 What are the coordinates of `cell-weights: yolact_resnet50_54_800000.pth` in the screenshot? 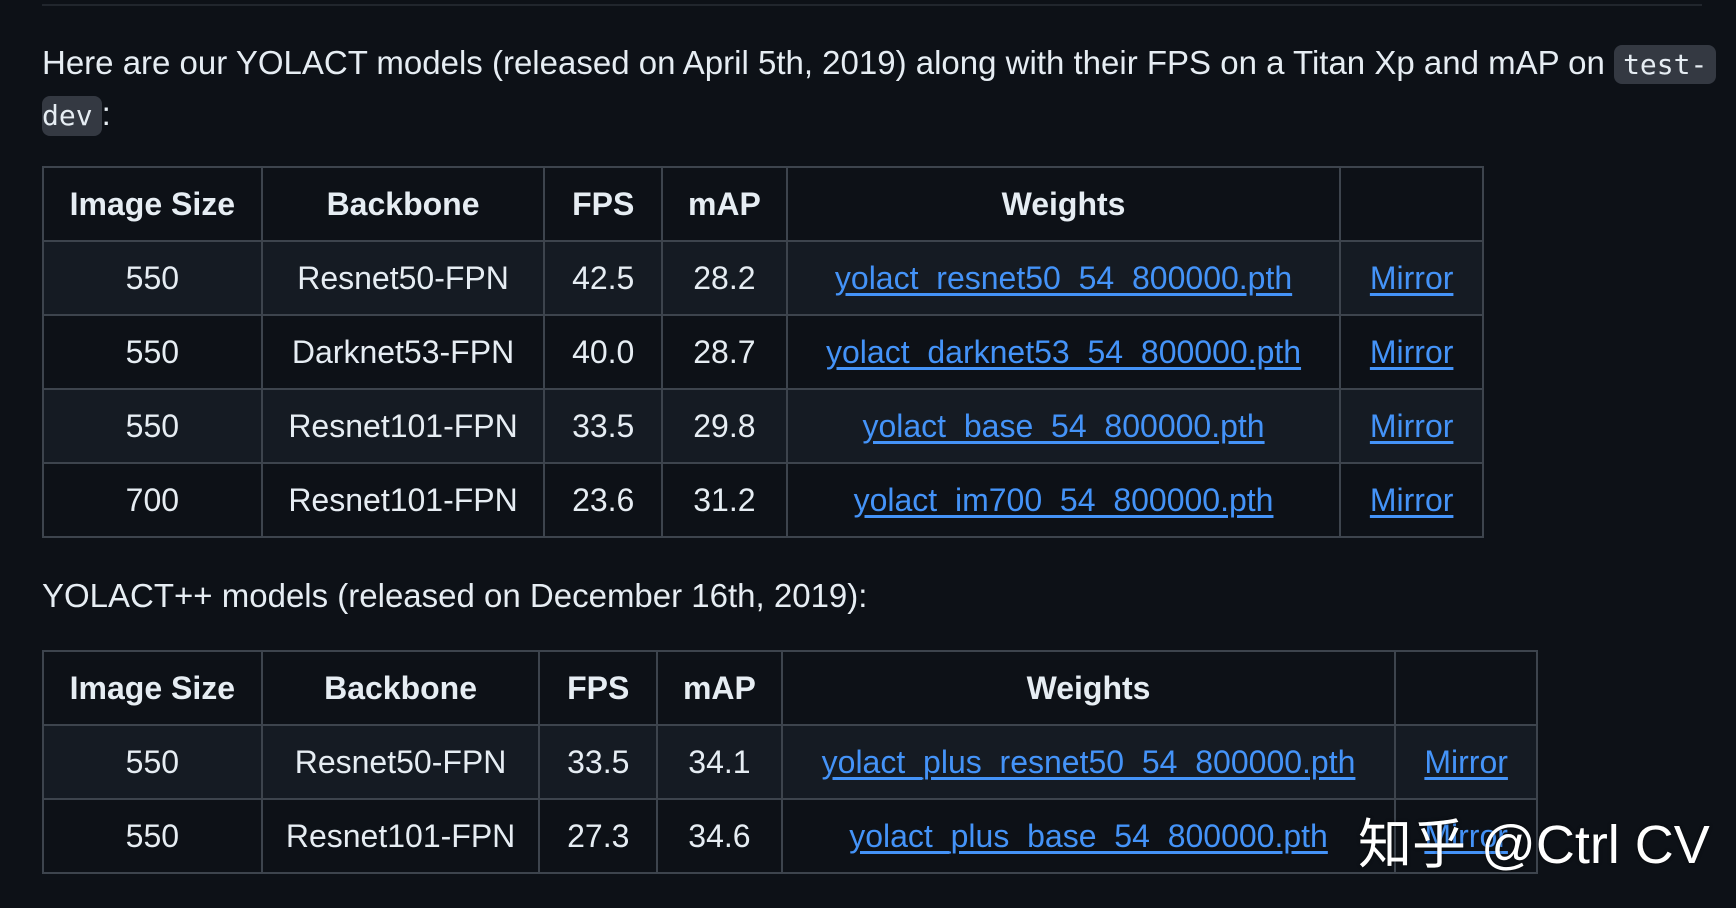 It's located at (1063, 278).